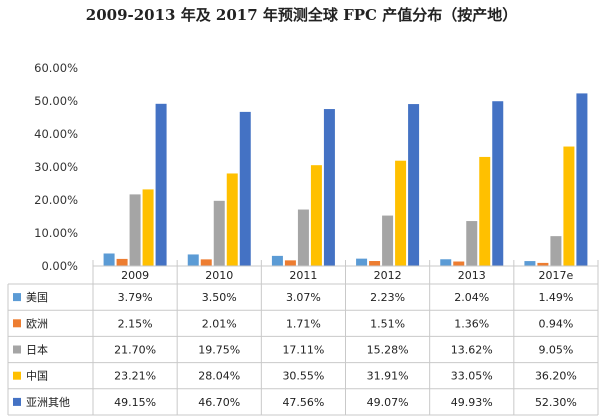 The image size is (603, 417). Describe the element at coordinates (472, 402) in the screenshot. I see `data-label: 49.93%` at that location.